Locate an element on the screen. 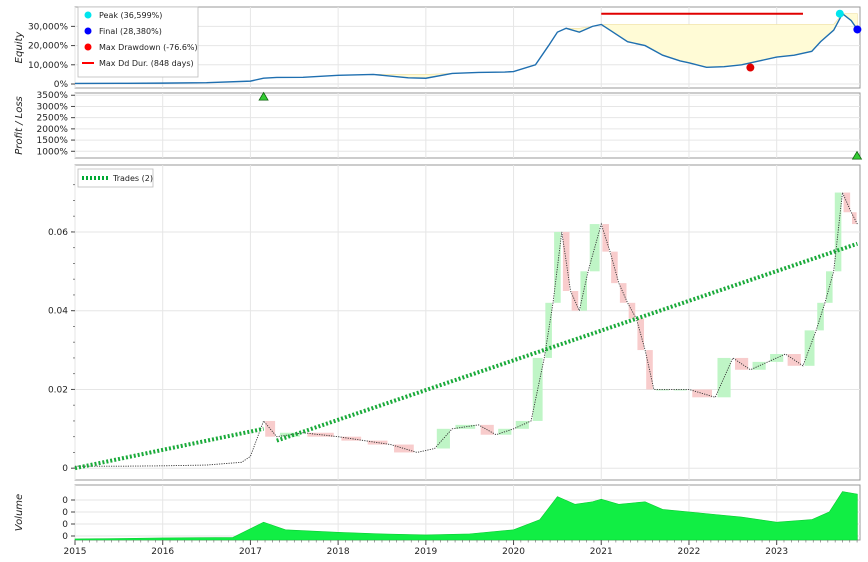  equity-legend-entry: Final (28,380%) is located at coordinates (130, 31).